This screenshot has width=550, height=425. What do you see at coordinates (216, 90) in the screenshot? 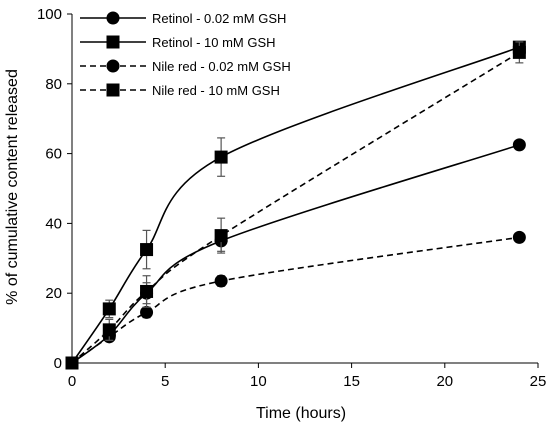
I see `legend-label: Nile red - 10 mM GSH` at bounding box center [216, 90].